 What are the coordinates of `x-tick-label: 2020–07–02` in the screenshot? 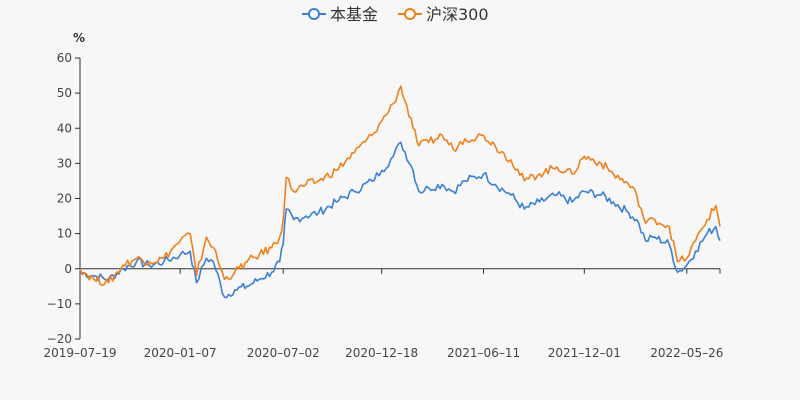 It's located at (283, 353).